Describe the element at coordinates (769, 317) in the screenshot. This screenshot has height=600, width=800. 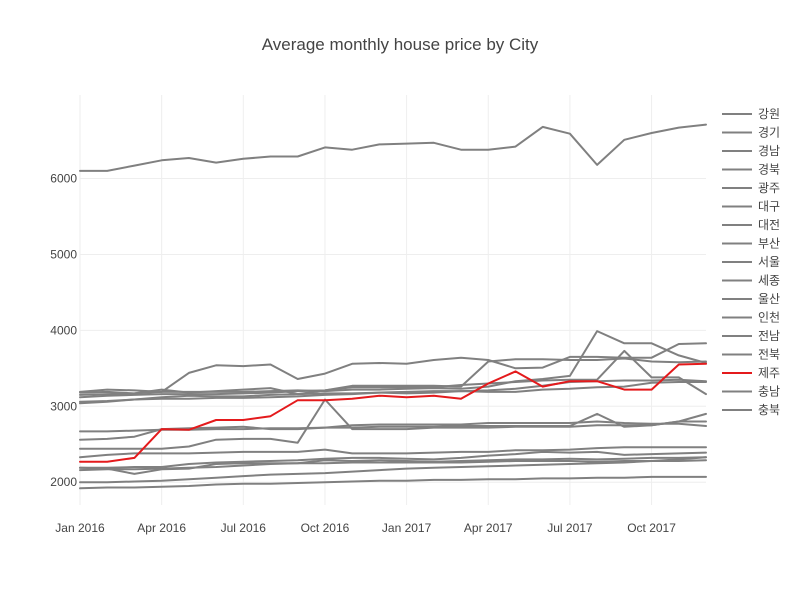
I see `legend-label: 인천` at that location.